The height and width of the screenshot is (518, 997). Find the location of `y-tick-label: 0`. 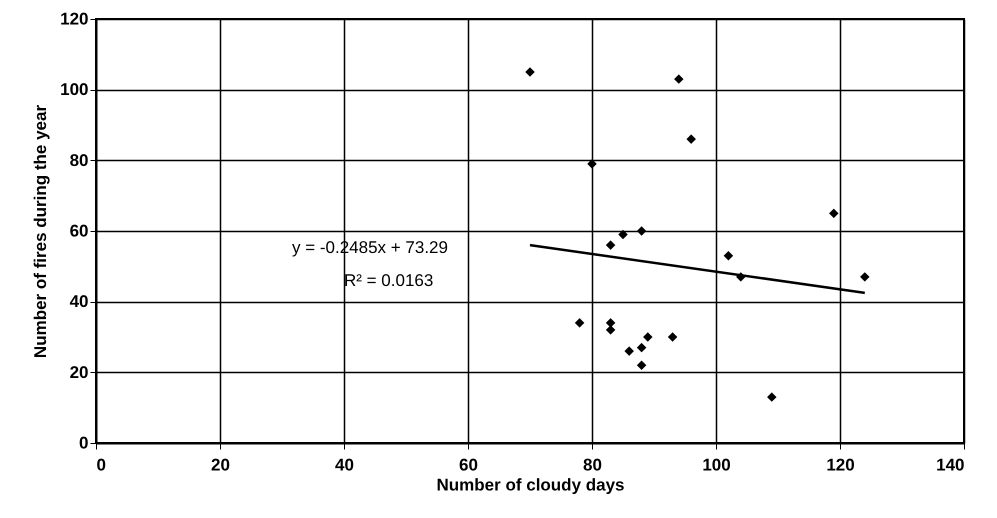

y-tick-label: 0 is located at coordinates (83, 443).